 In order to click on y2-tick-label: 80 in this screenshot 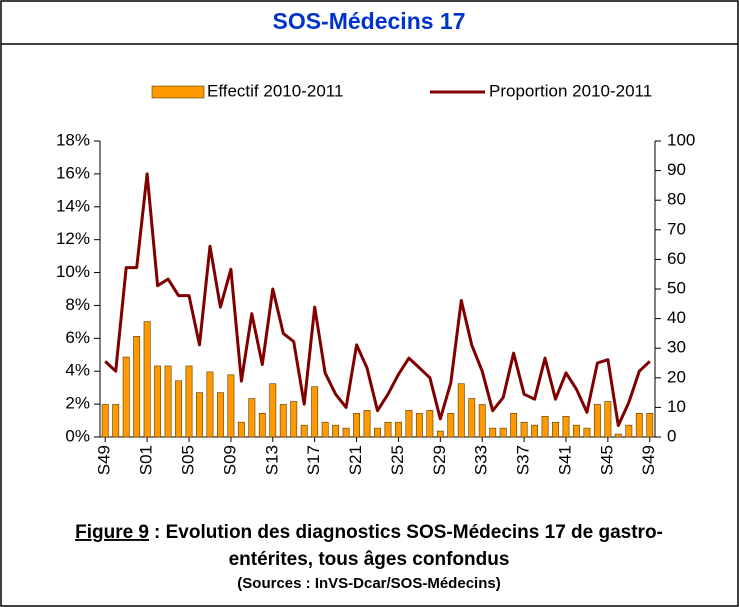, I will do `click(676, 199)`.